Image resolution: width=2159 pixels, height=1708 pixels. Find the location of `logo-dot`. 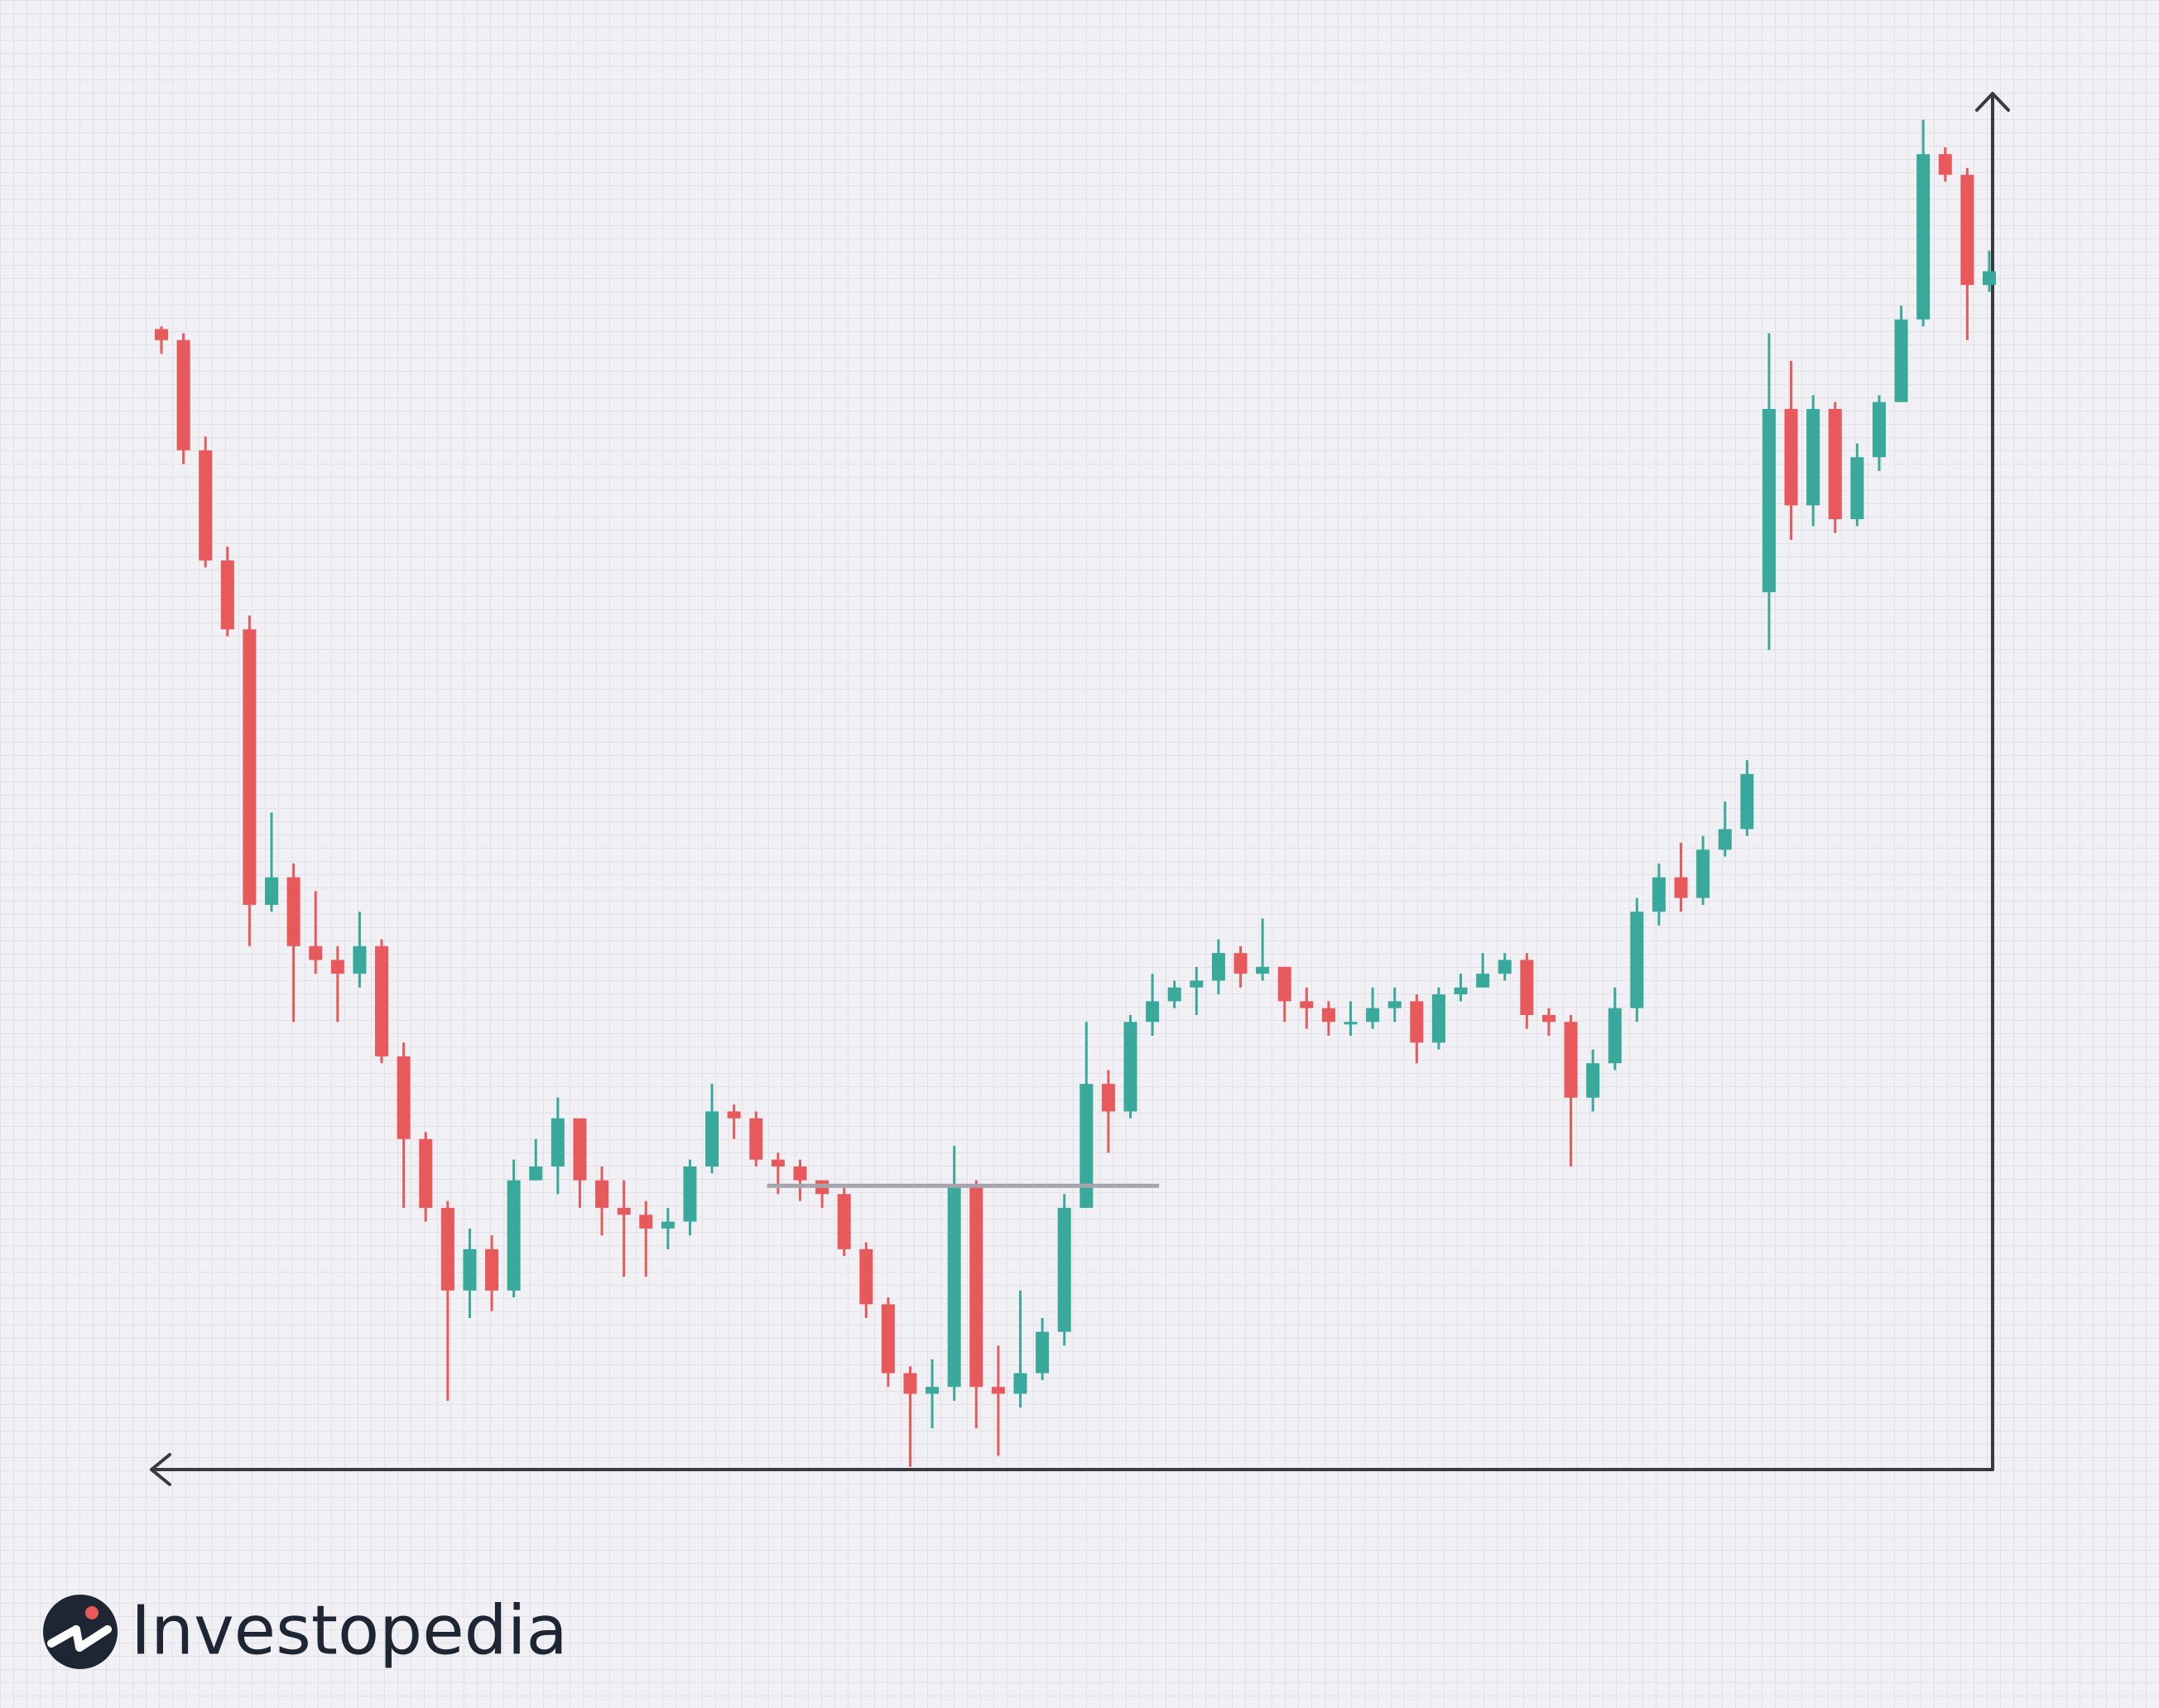

logo-dot is located at coordinates (92, 1612).